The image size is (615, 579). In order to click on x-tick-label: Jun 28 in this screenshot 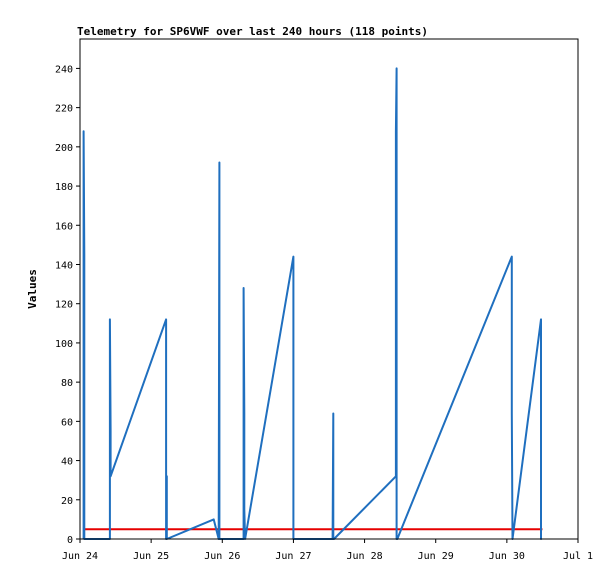, I will do `click(365, 556)`.